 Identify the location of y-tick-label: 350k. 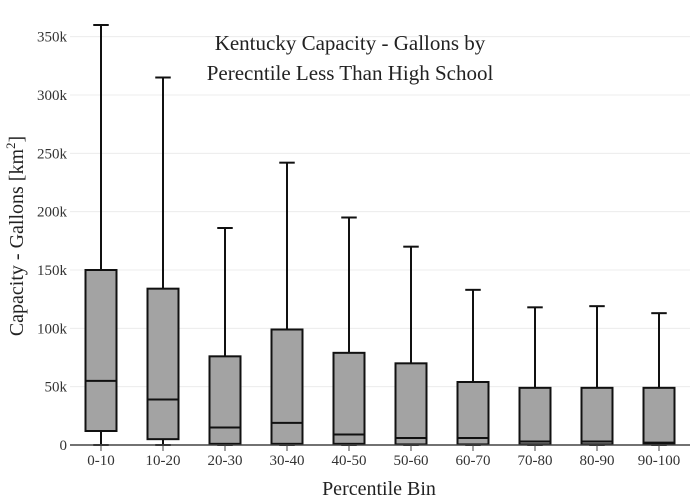
(52, 38).